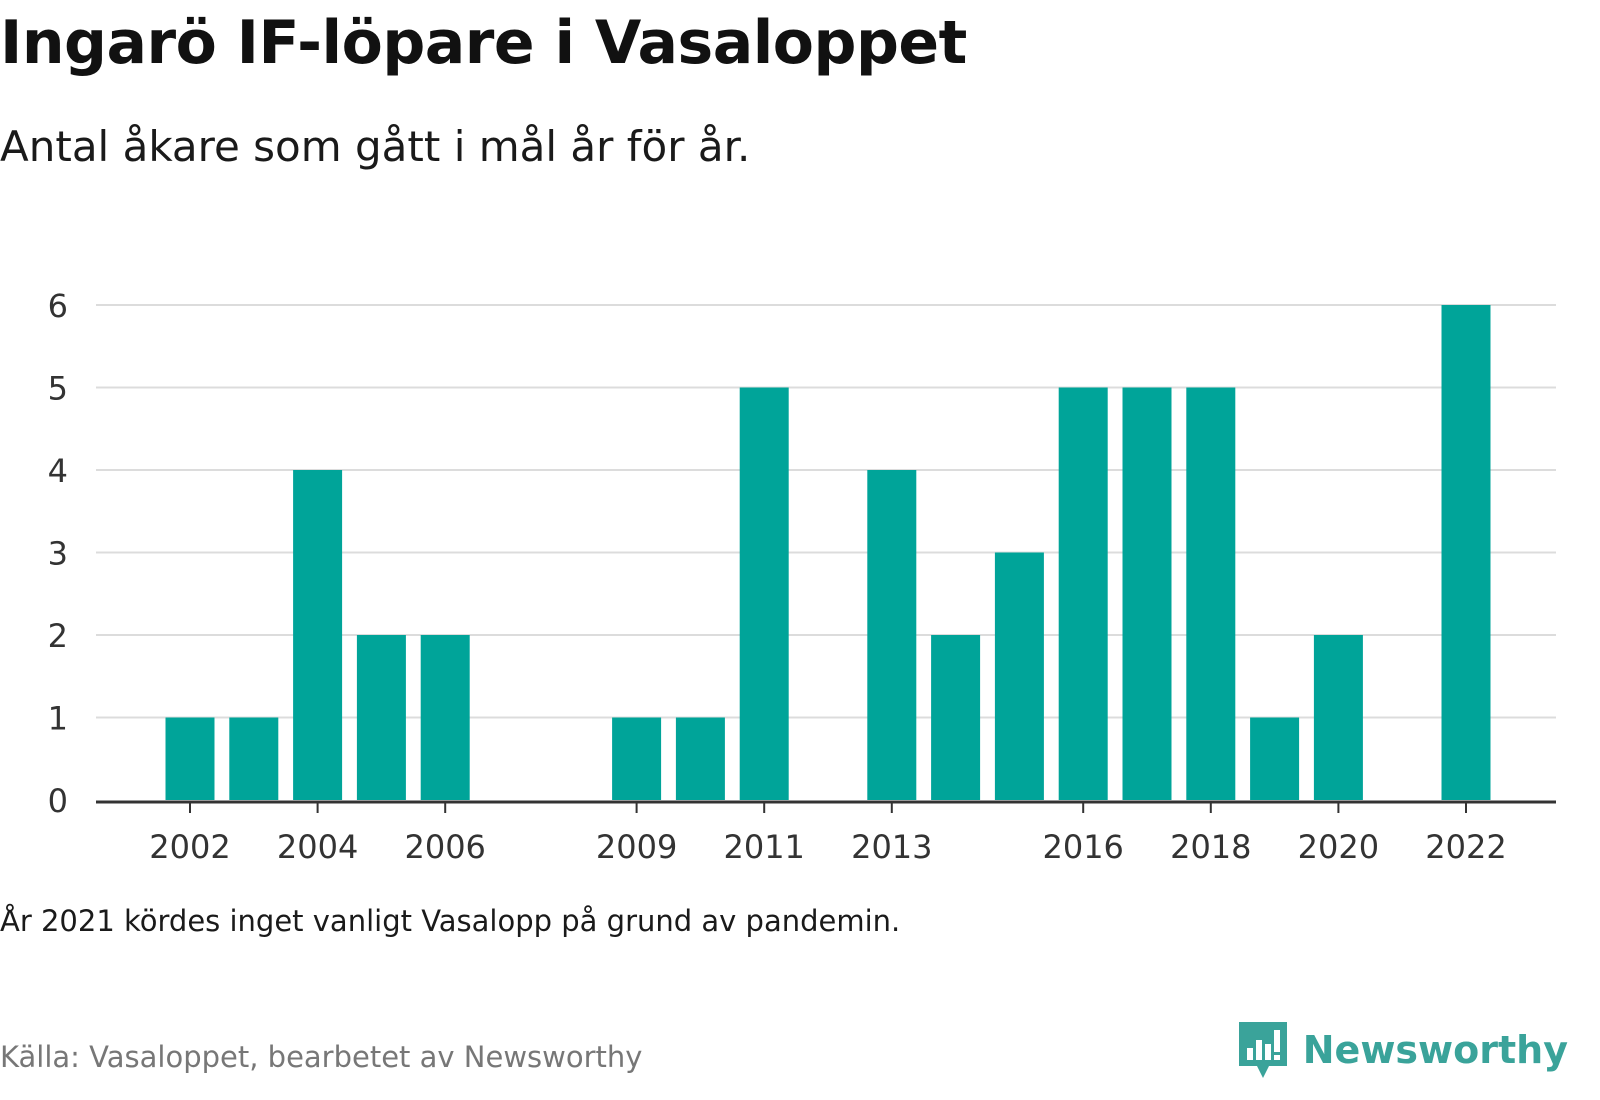 This screenshot has height=1100, width=1600. I want to click on x-tick-label: 2020, so click(1338, 847).